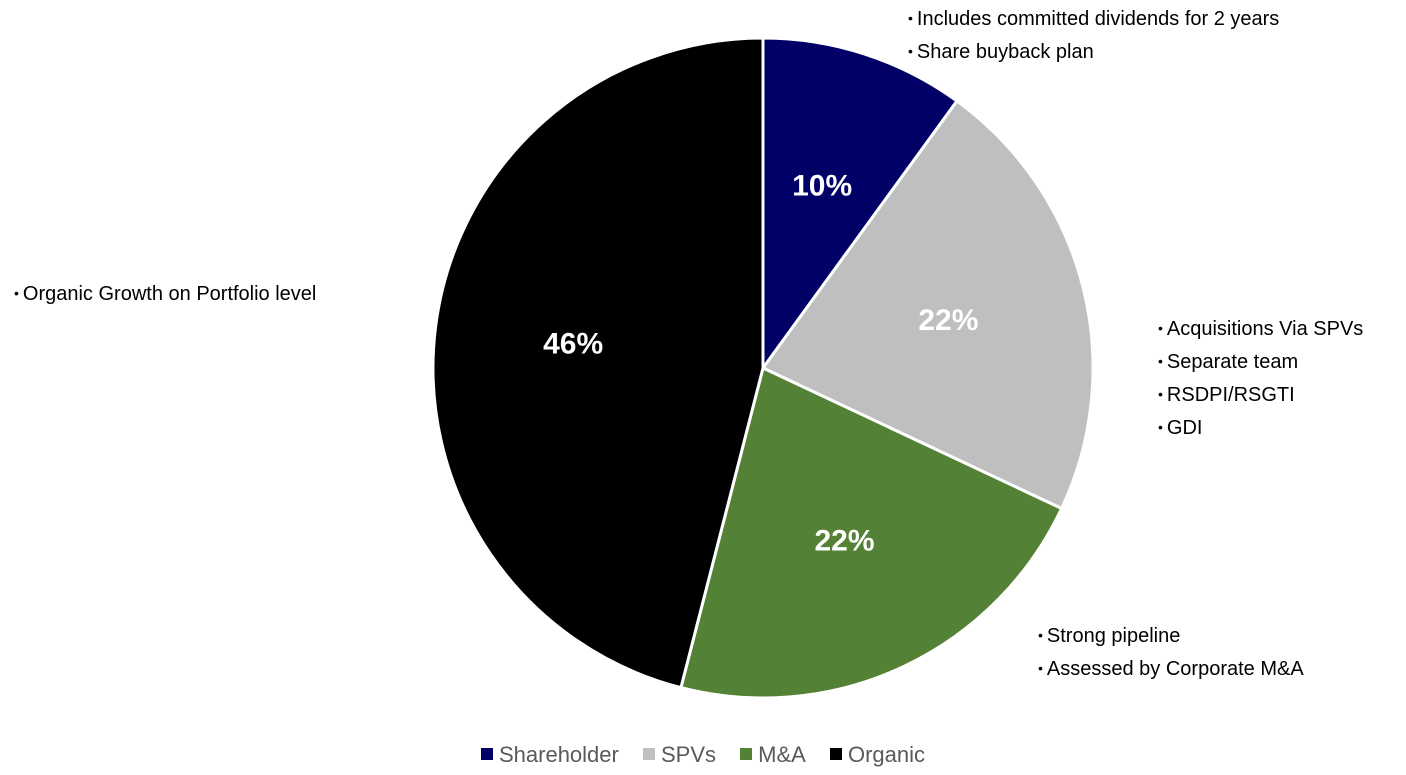  Describe the element at coordinates (549, 755) in the screenshot. I see `legend-item-shareholder: Shareholder` at that location.